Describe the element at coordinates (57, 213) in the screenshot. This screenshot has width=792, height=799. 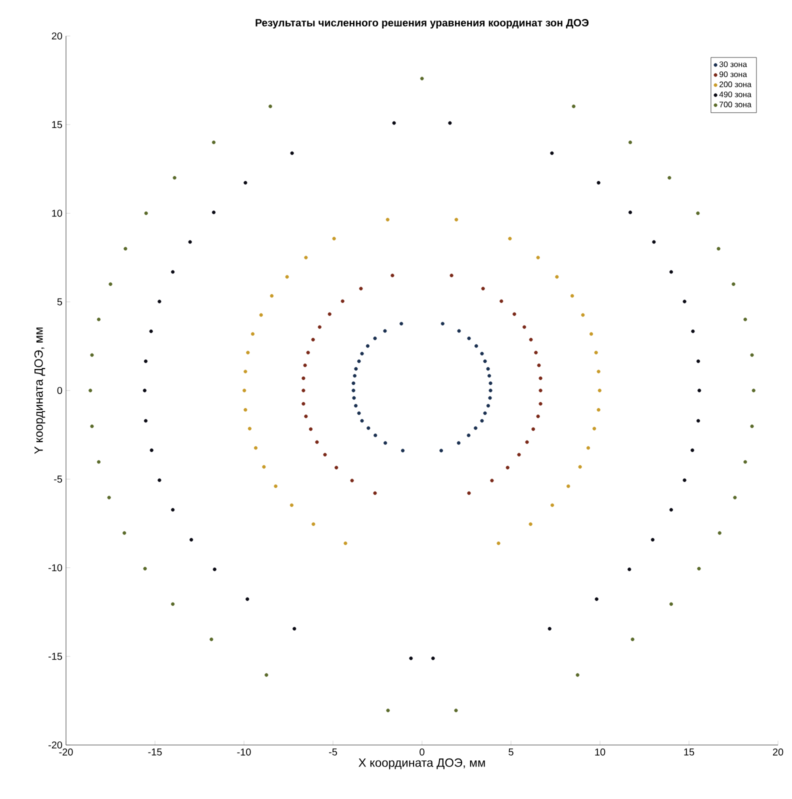
I see `y-tick-label: 10` at that location.